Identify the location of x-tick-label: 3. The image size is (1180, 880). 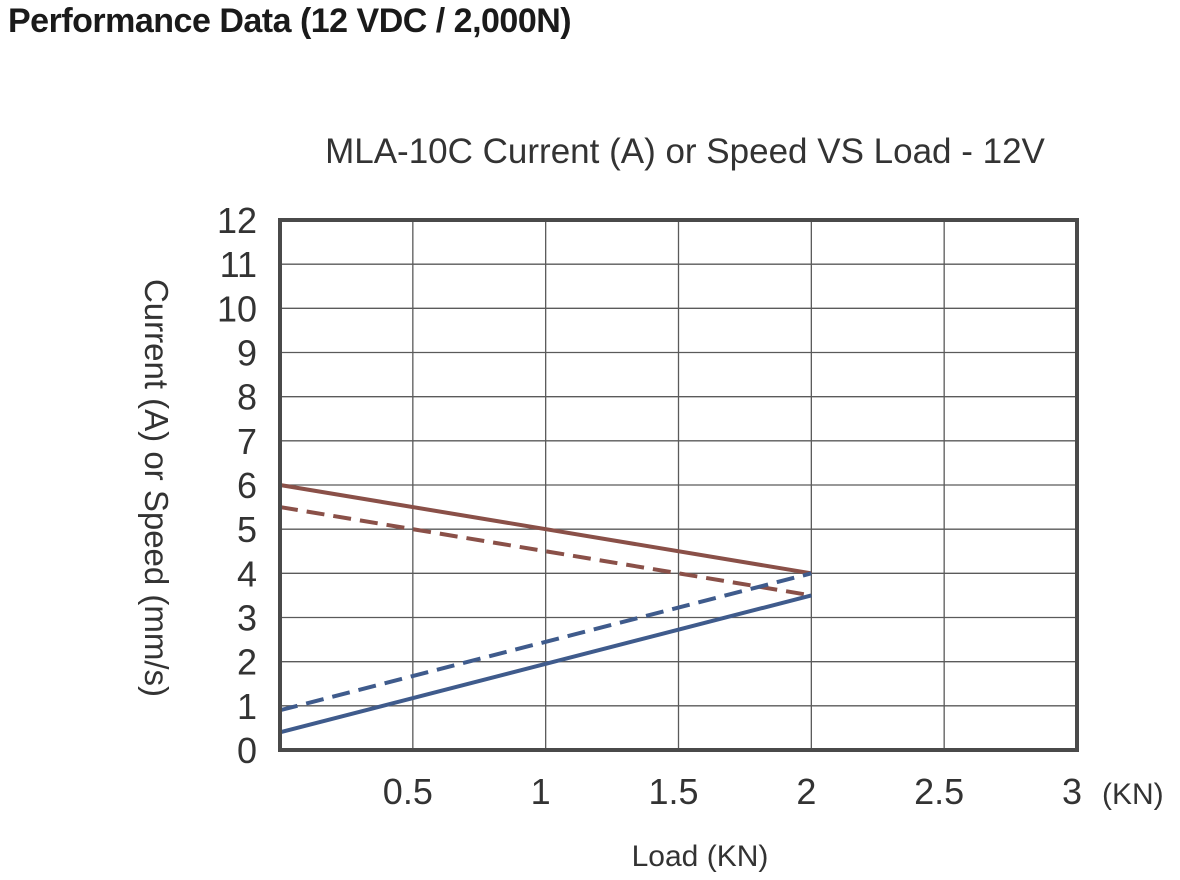
(1072, 791).